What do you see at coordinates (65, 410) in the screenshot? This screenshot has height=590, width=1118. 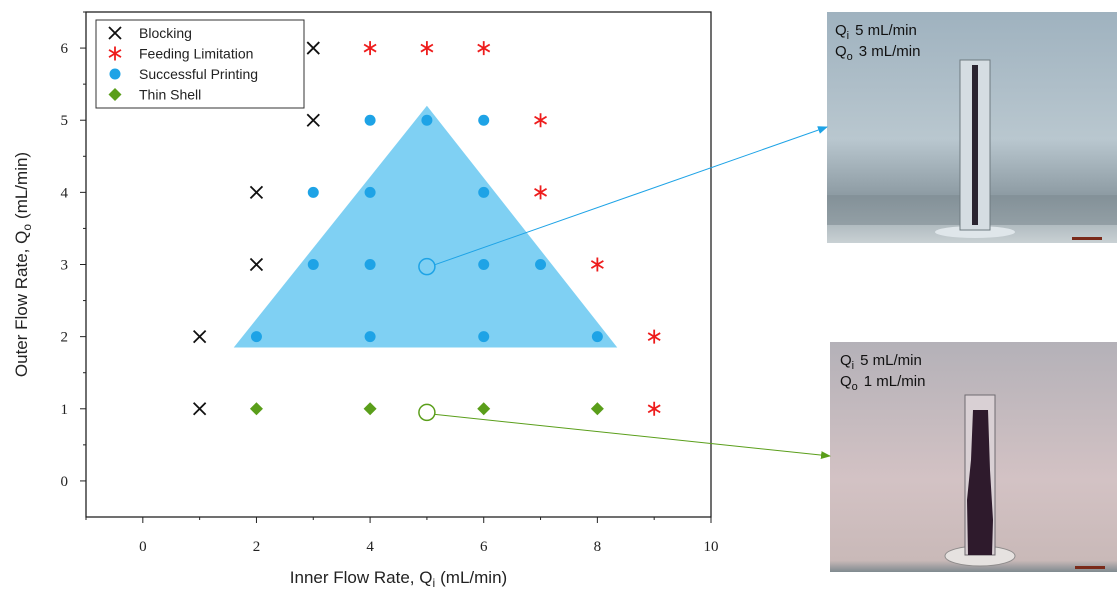 I see `y-tick-label: 1` at bounding box center [65, 410].